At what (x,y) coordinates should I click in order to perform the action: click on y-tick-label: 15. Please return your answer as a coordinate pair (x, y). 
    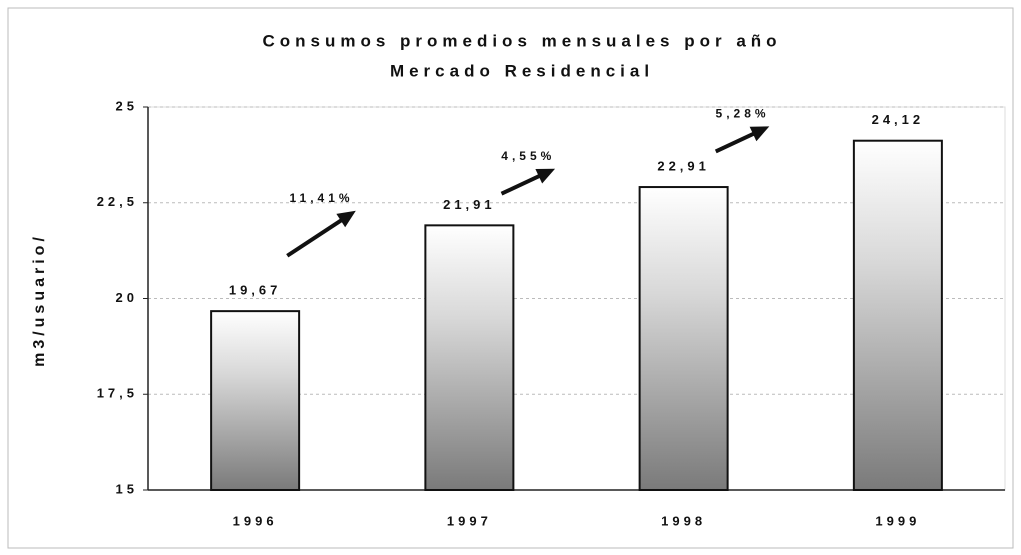
    Looking at the image, I should click on (127, 488).